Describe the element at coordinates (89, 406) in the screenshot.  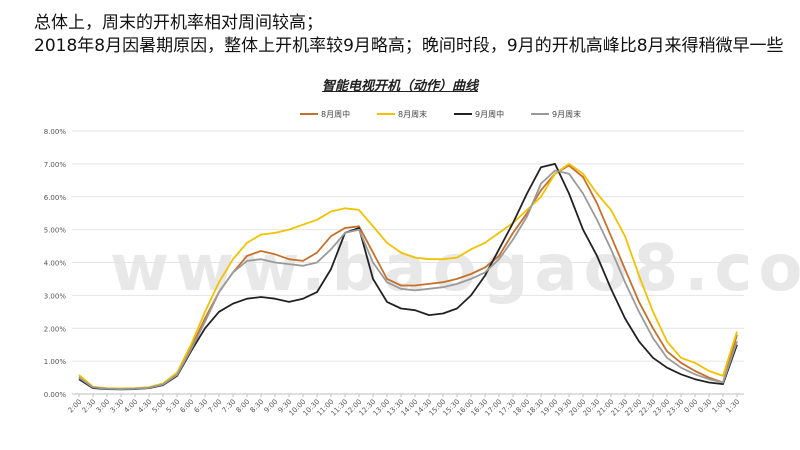
I see `x-tick-label: 2:30` at that location.